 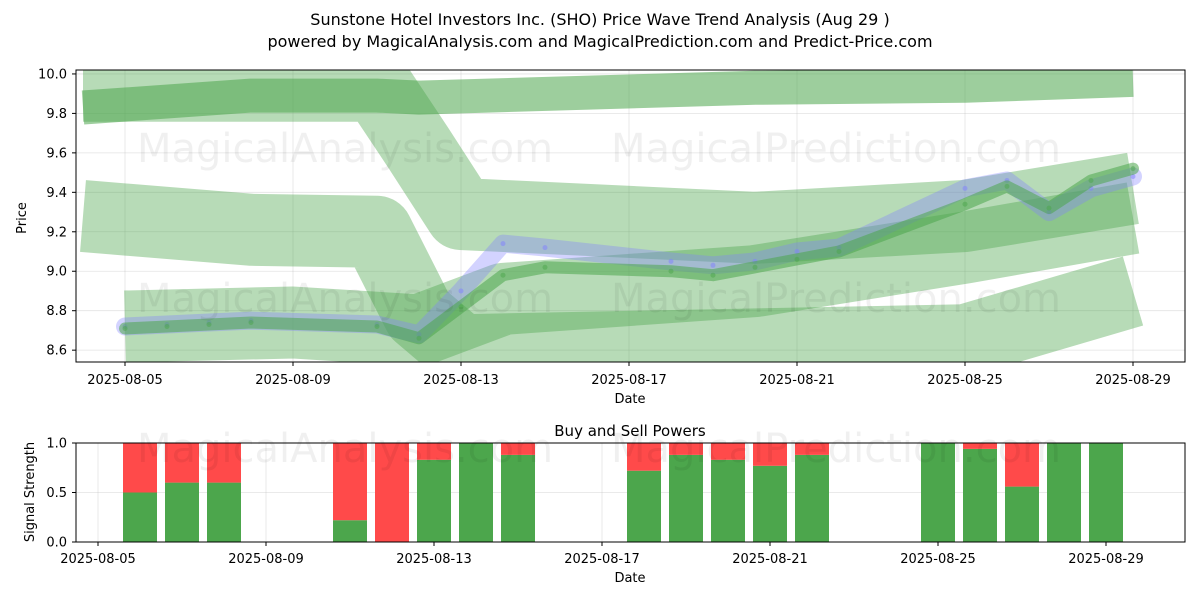 What do you see at coordinates (630, 431) in the screenshot?
I see `signal-chart-title: Buy and Sell Powers` at bounding box center [630, 431].